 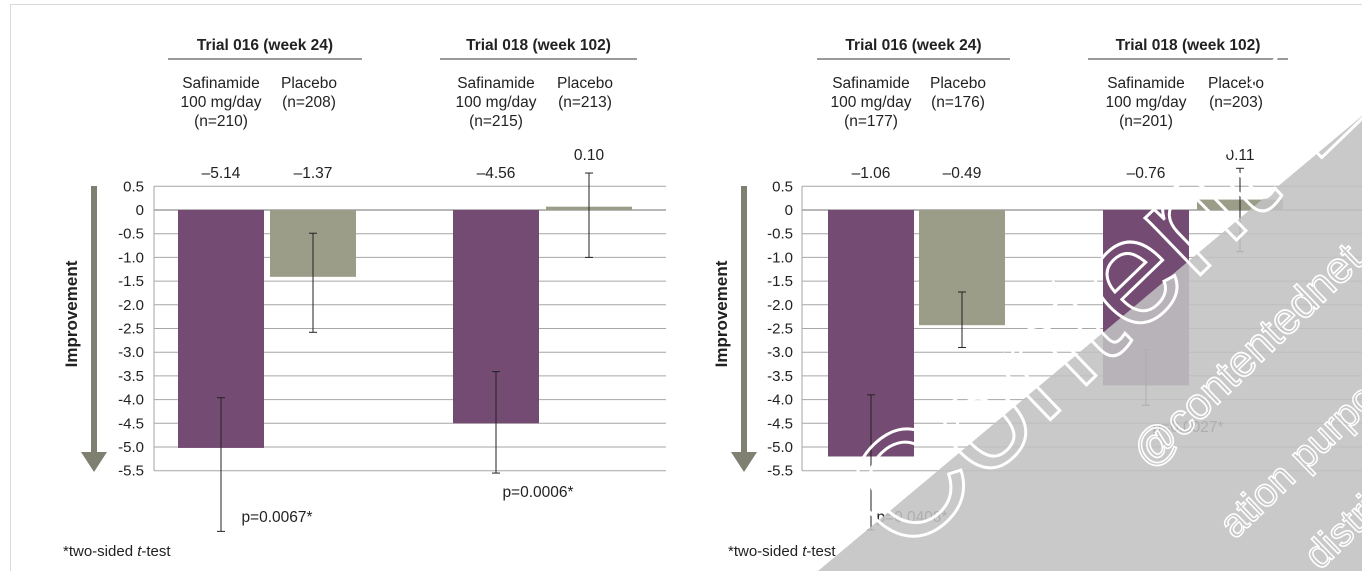 What do you see at coordinates (313, 173) in the screenshot?
I see `bar-value-label: –1.37` at bounding box center [313, 173].